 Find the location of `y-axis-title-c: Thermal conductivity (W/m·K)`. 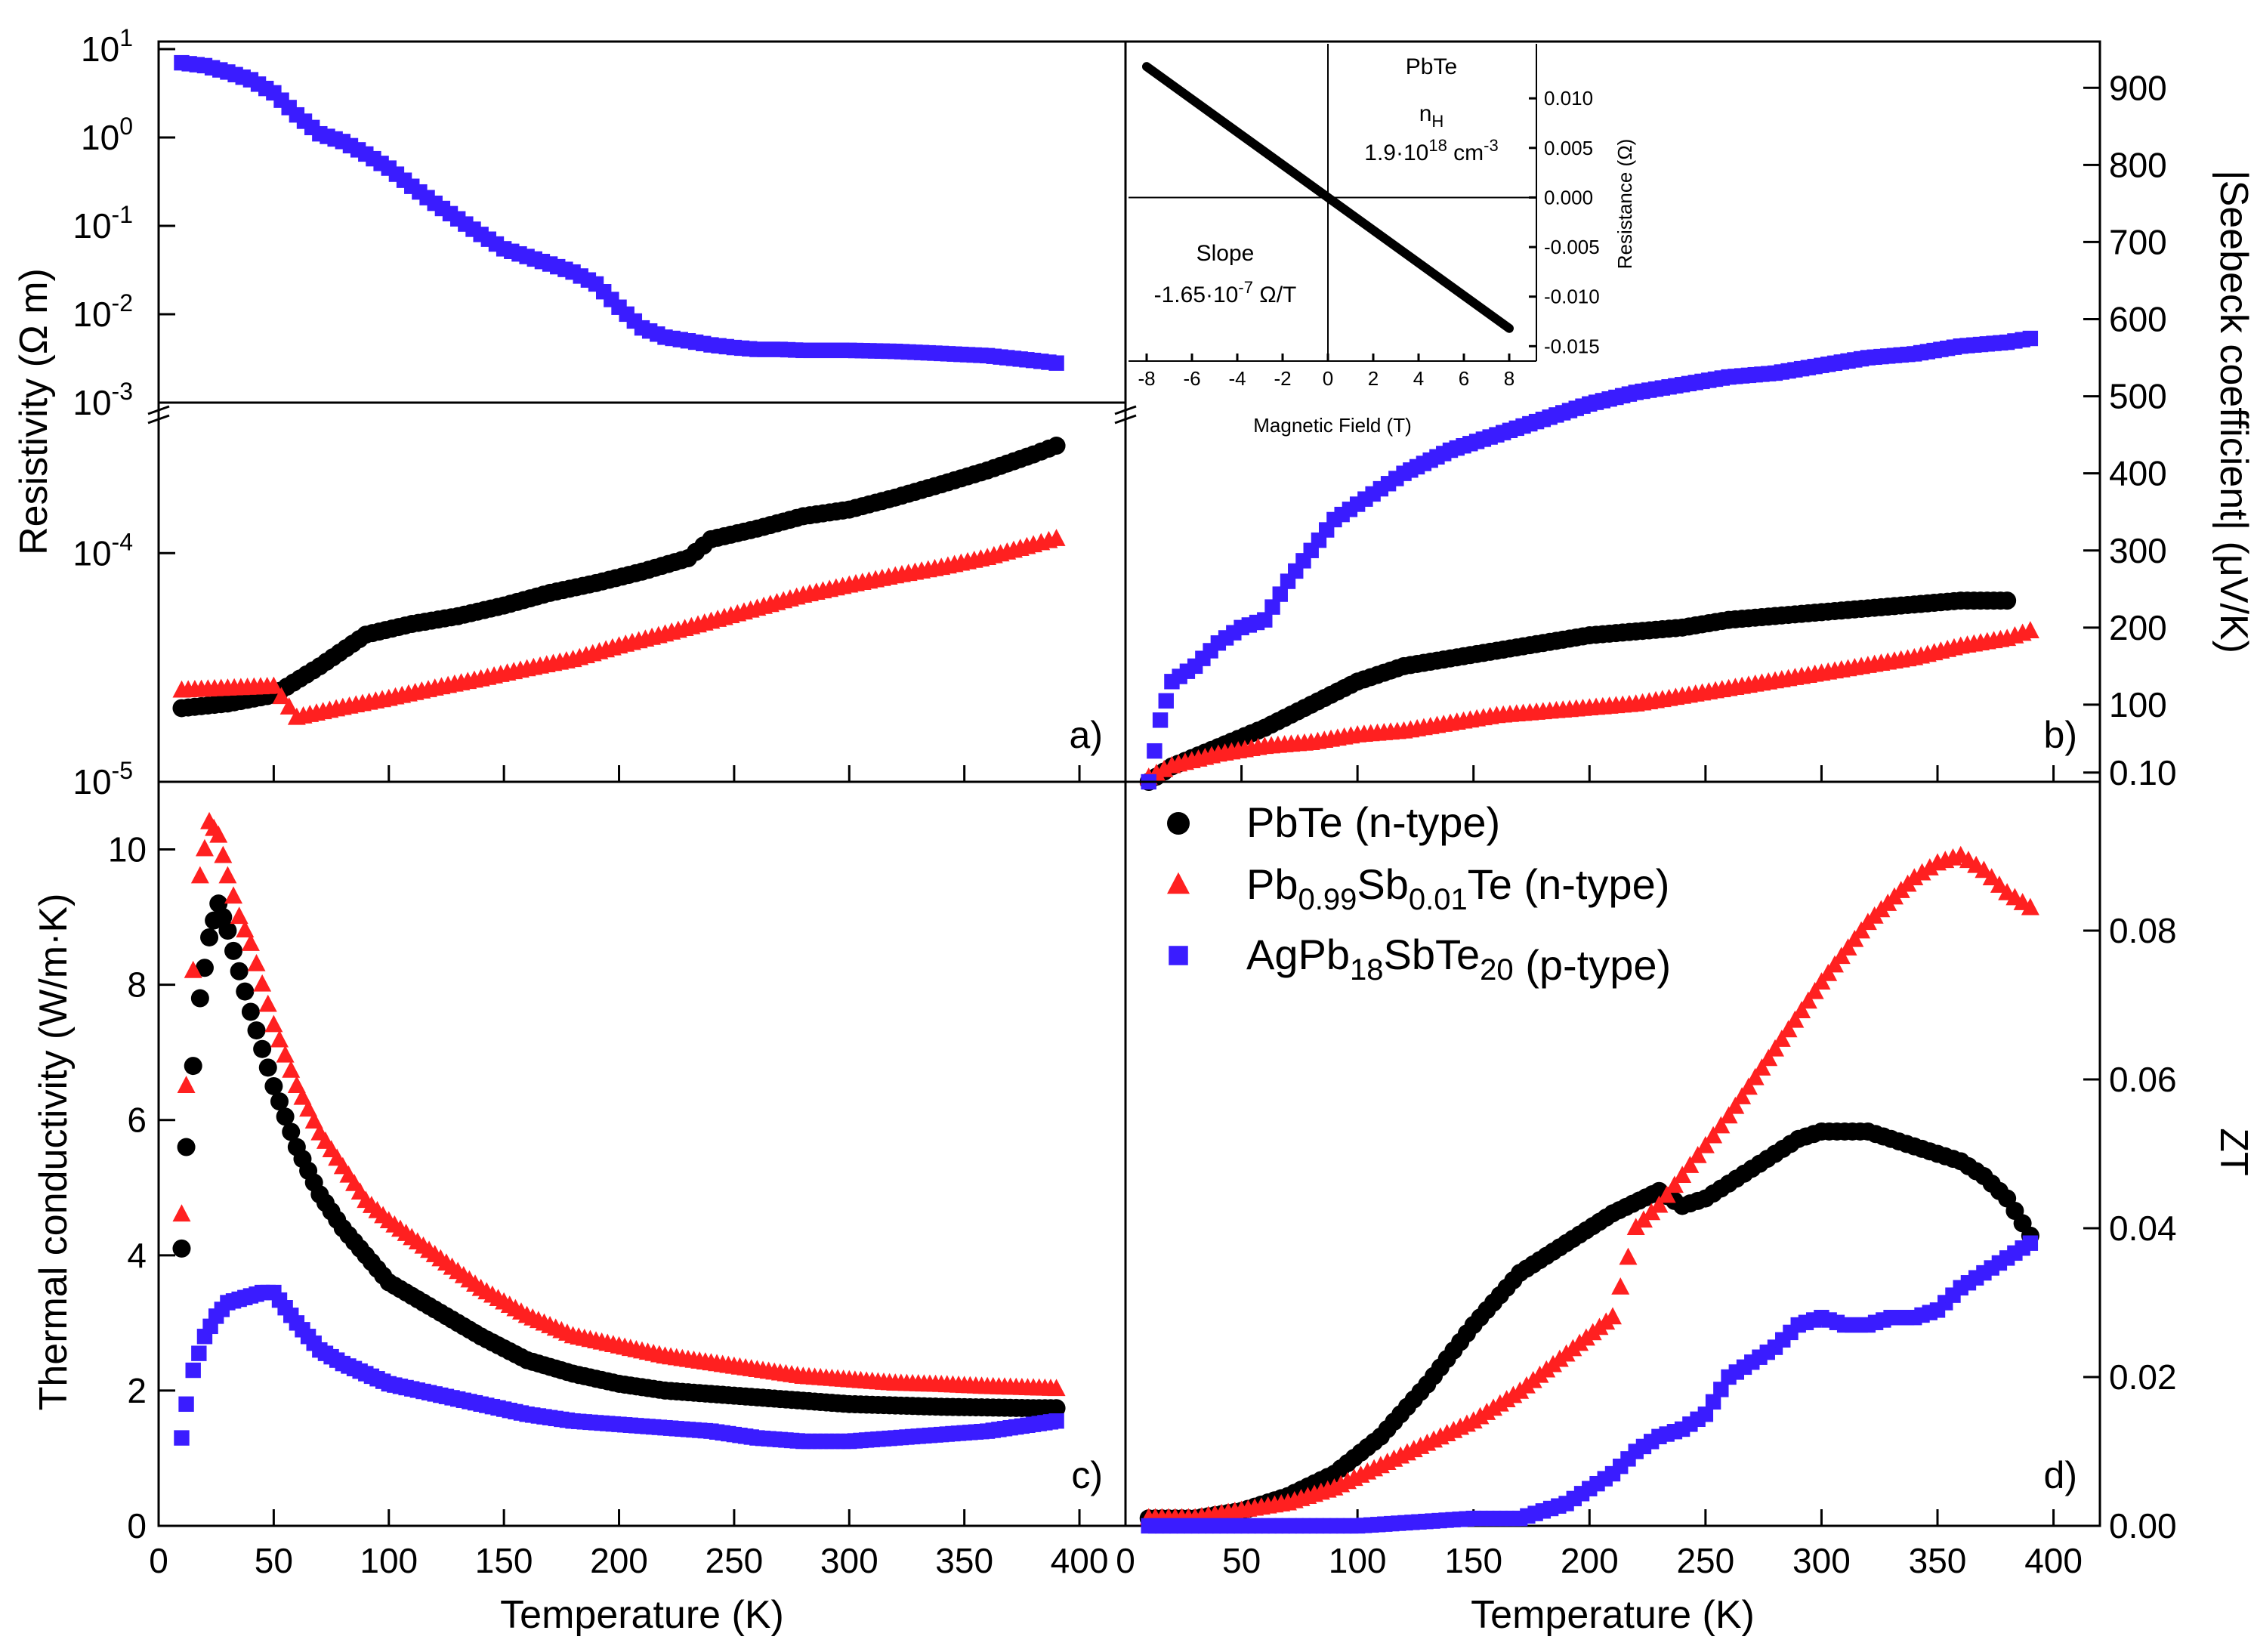

y-axis-title-c: Thermal conductivity (W/m·K) is located at coordinates (54, 1152).